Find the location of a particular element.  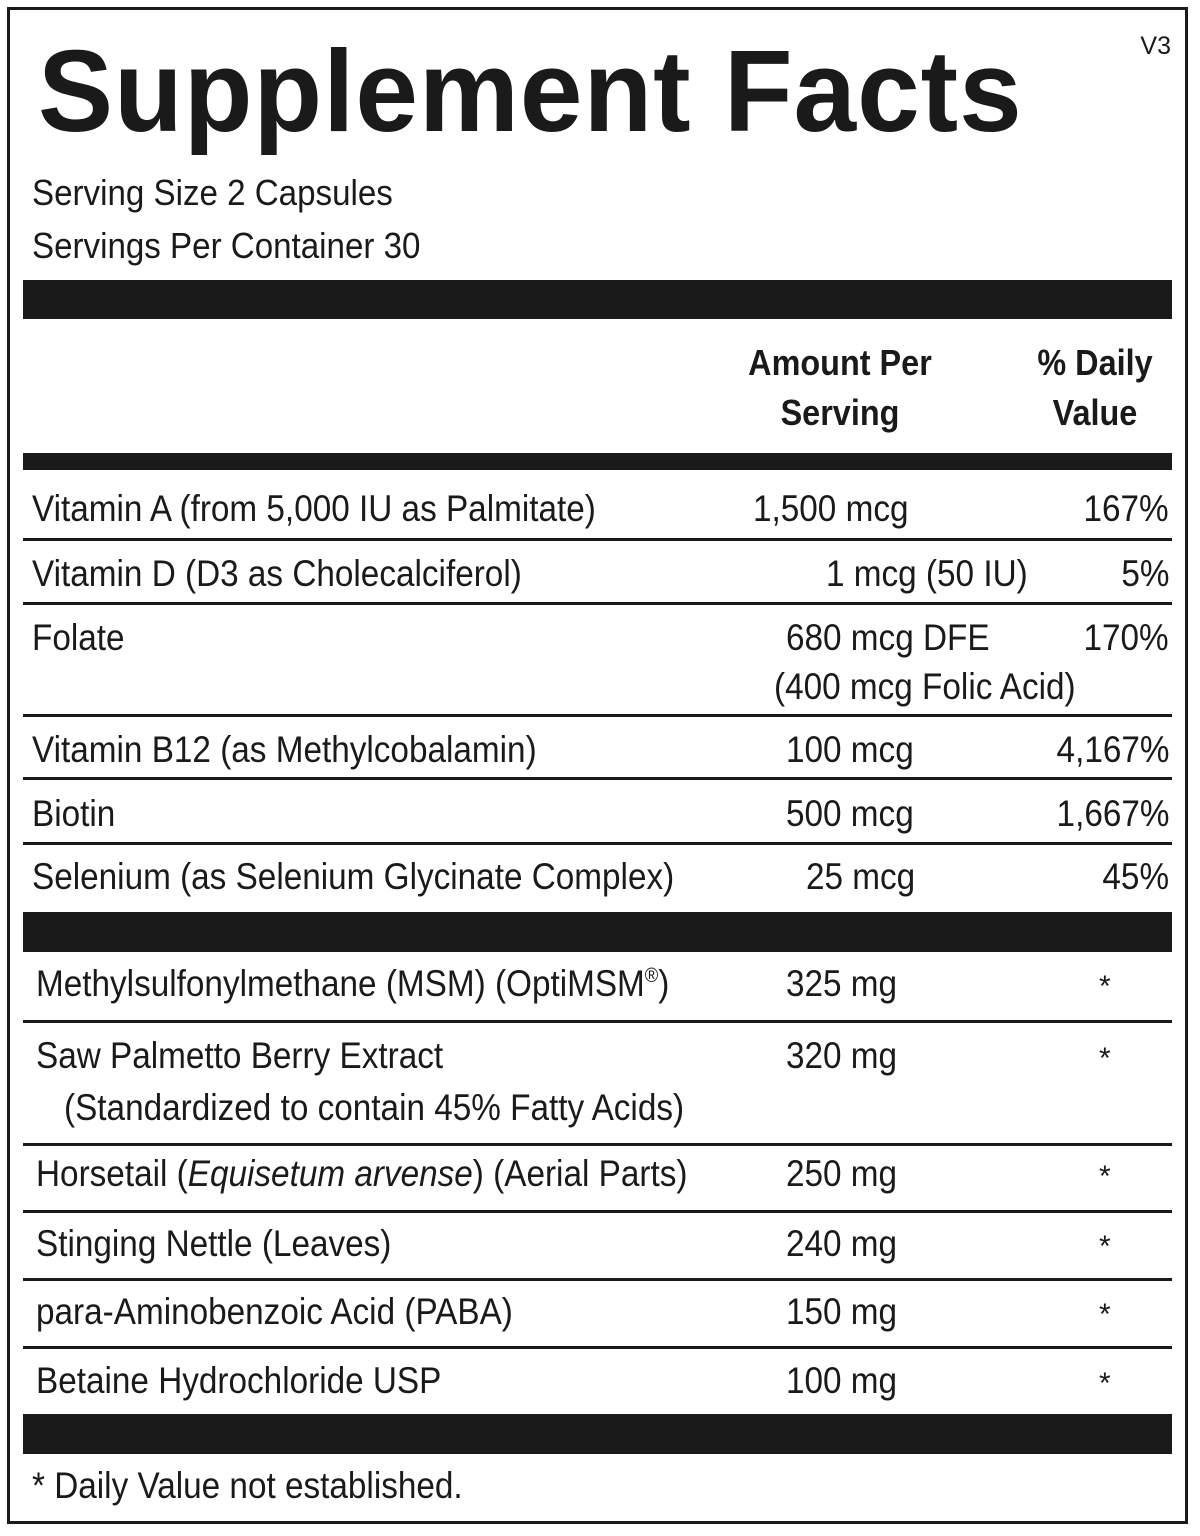

ingredient-name: Stinging Nettle (Leaves) is located at coordinates (214, 1243).